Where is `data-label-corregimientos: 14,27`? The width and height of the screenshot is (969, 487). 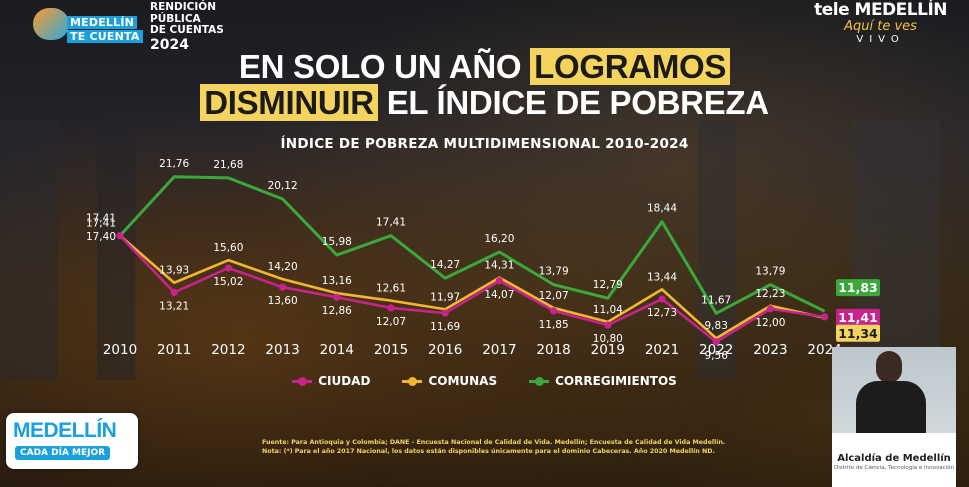 data-label-corregimientos: 14,27 is located at coordinates (445, 265).